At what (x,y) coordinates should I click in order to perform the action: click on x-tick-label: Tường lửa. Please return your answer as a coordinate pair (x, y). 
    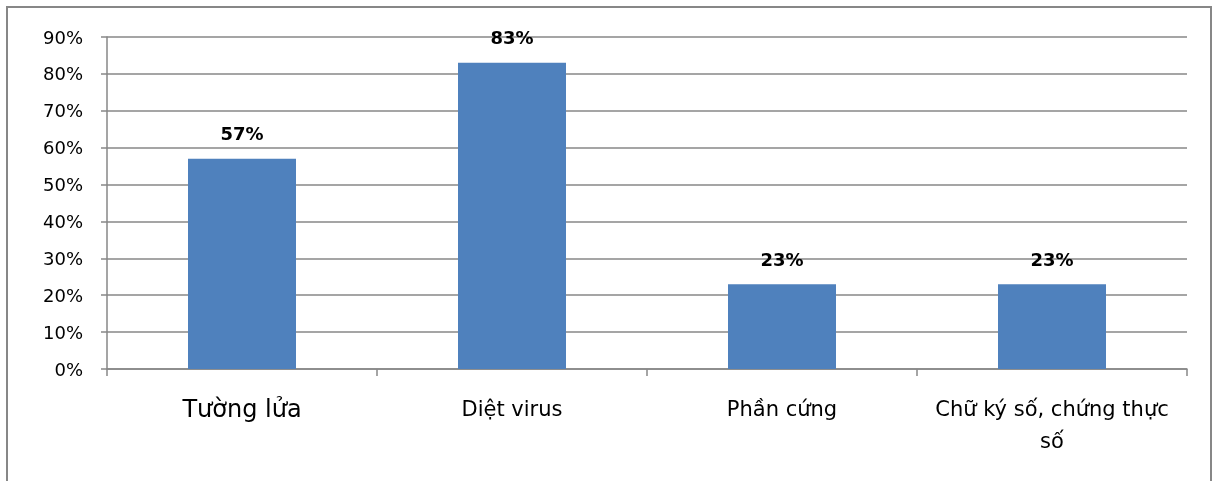
    Looking at the image, I should click on (241, 409).